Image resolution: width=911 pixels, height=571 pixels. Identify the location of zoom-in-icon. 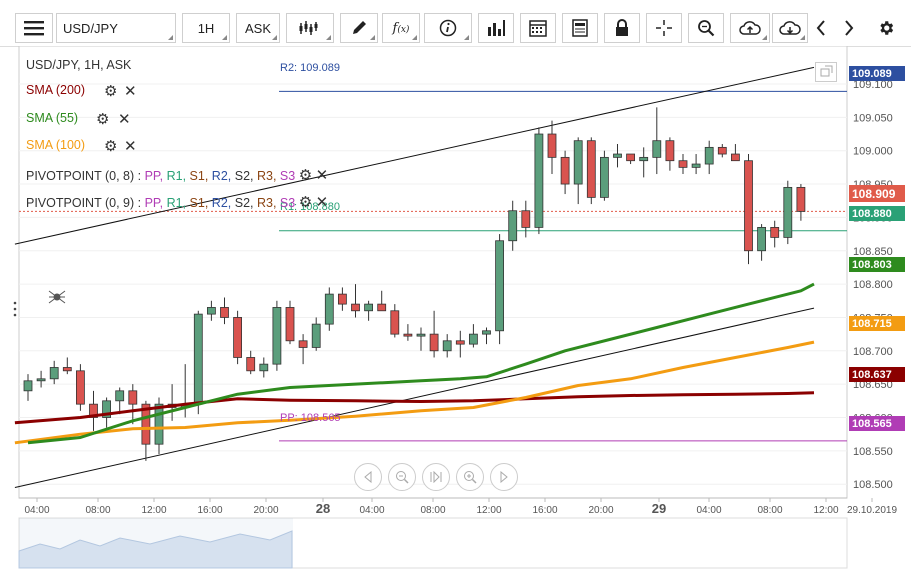
(470, 477).